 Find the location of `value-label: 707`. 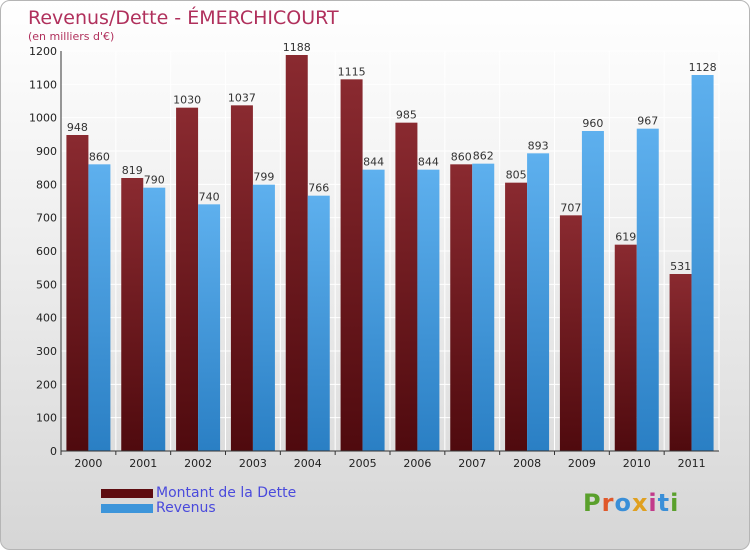

value-label: 707 is located at coordinates (570, 207).